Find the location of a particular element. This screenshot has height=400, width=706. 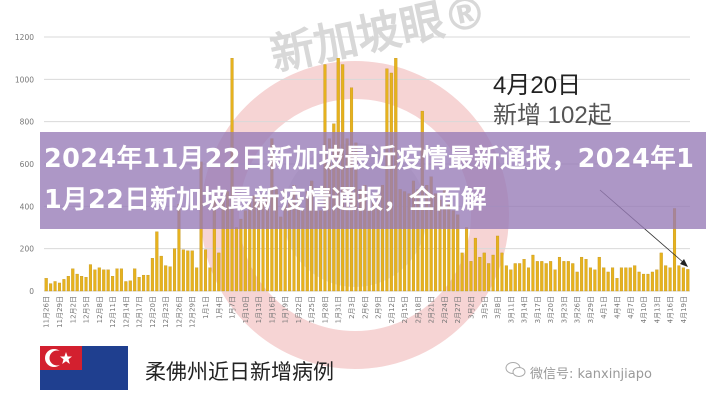

x-tick-label: 4月7日 is located at coordinates (631, 307).